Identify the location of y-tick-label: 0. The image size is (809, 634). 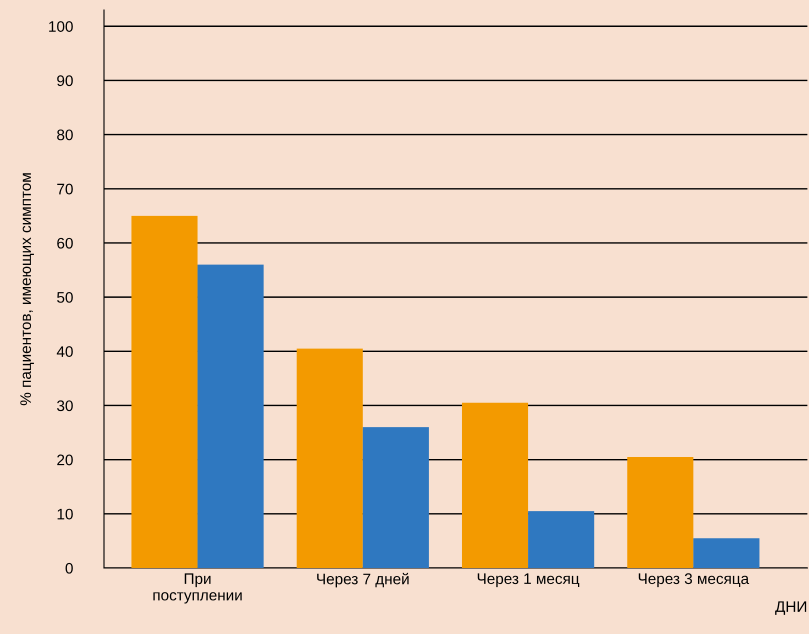
(69, 568).